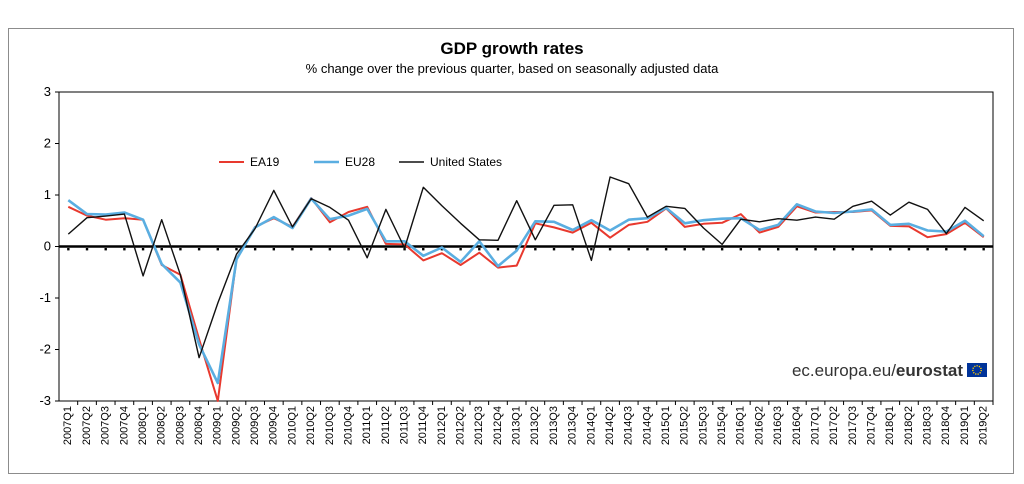 The image size is (1024, 484). Describe the element at coordinates (759, 425) in the screenshot. I see `x-tick-label: 2016Q2` at that location.